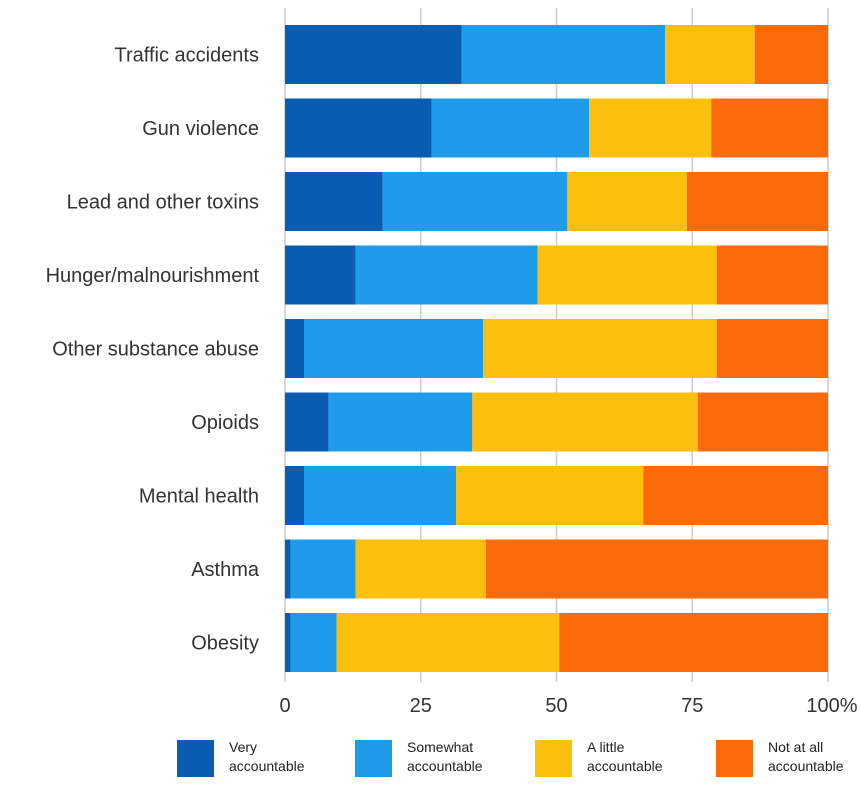  What do you see at coordinates (155, 350) in the screenshot?
I see `category-label: Other substance abuse` at bounding box center [155, 350].